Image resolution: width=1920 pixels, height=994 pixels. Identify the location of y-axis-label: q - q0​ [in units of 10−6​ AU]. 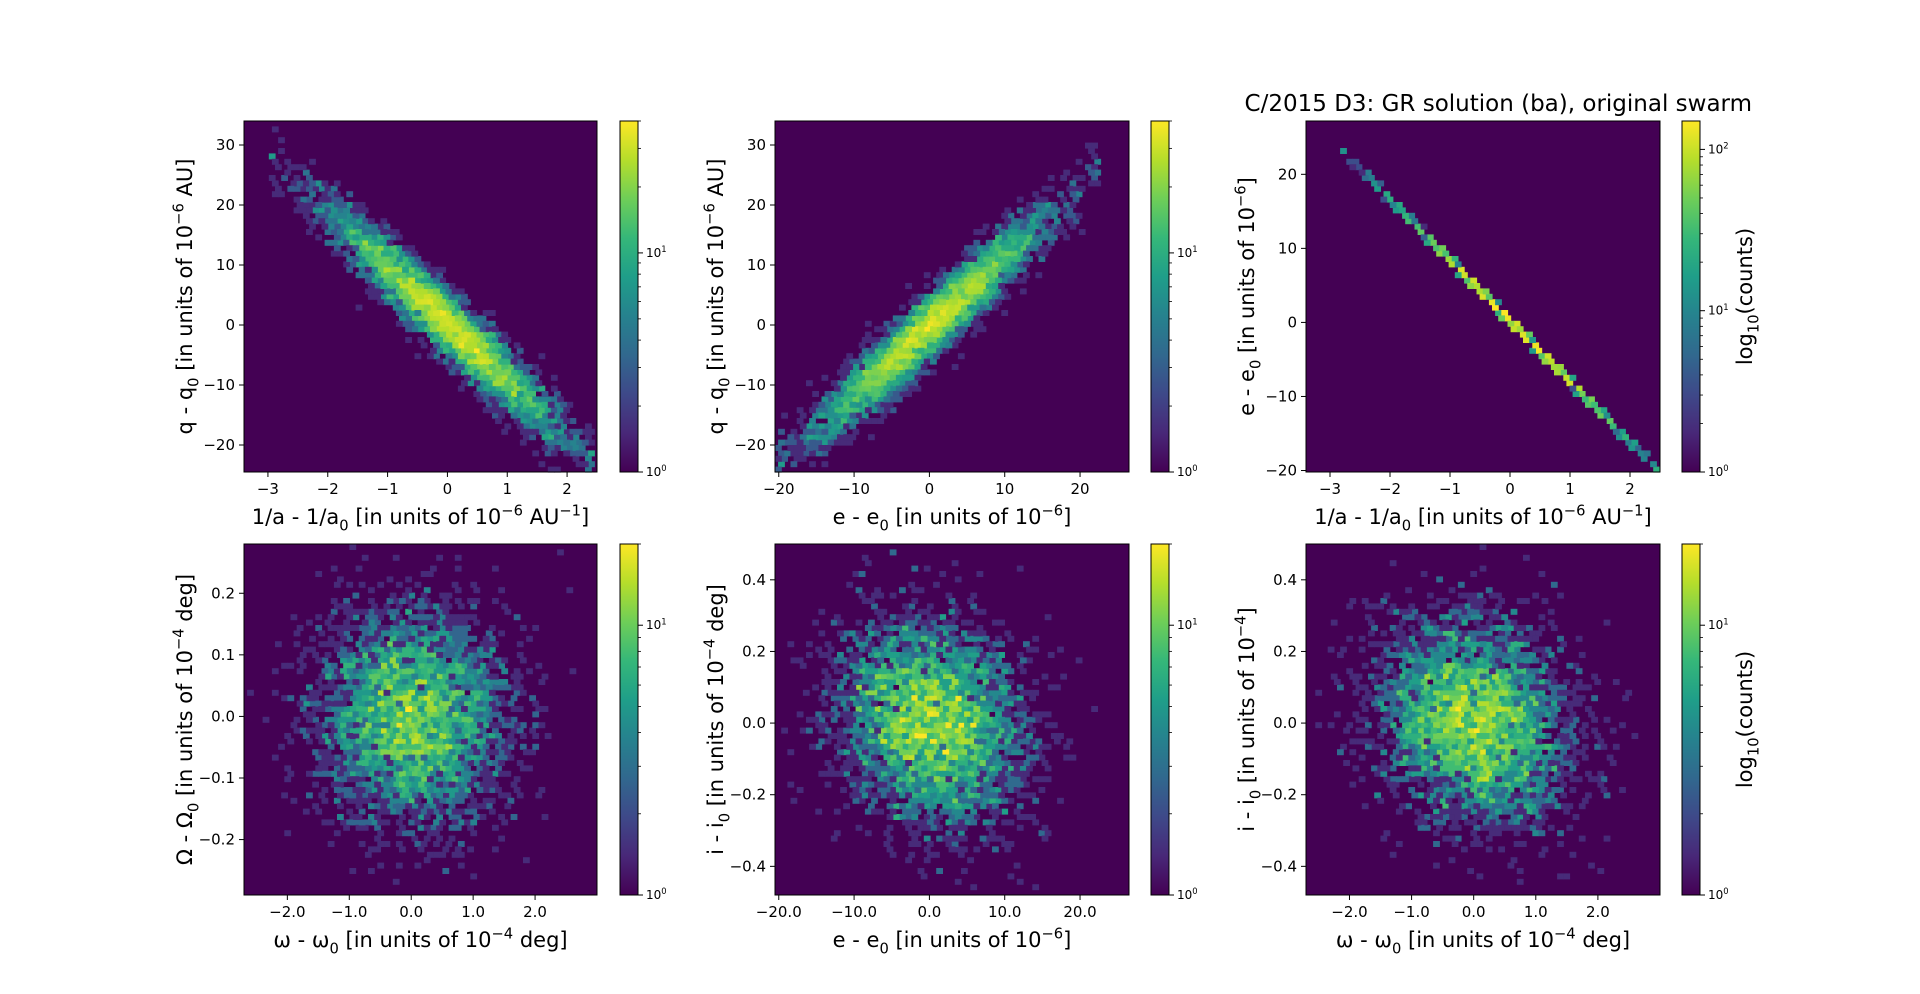
(718, 297).